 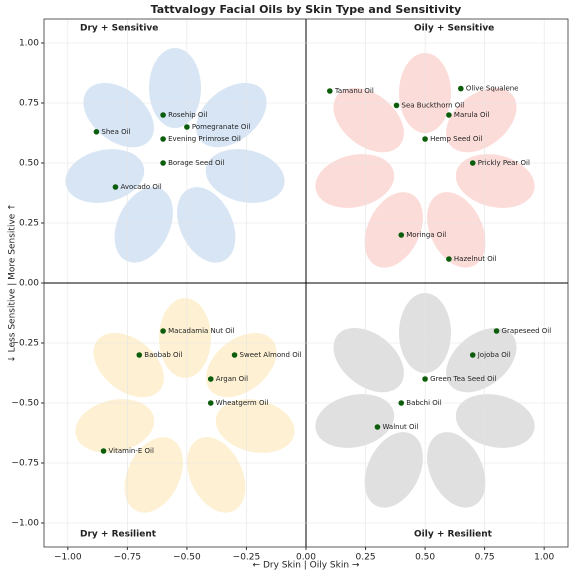 What do you see at coordinates (119, 29) in the screenshot?
I see `quadrant-label: Dry + Sensitive` at bounding box center [119, 29].